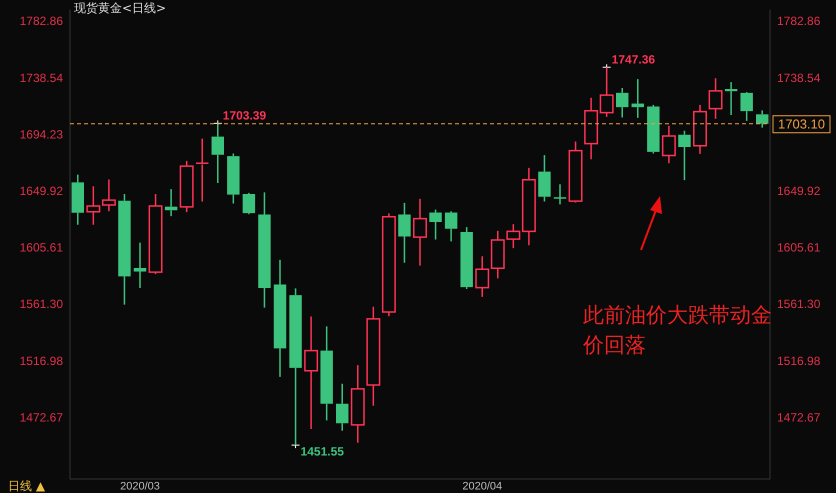  Describe the element at coordinates (482, 486) in the screenshot. I see `x-tick-label: 2020/04` at that location.